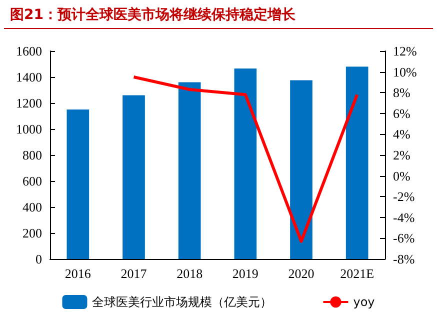 The image size is (437, 331). I want to click on x-tick-label: 2020, so click(301, 273).